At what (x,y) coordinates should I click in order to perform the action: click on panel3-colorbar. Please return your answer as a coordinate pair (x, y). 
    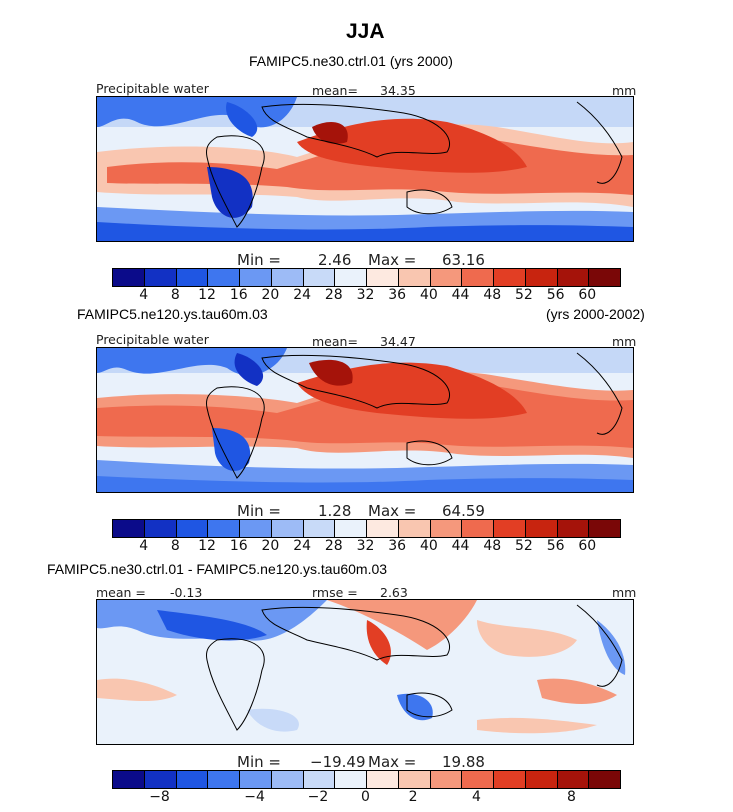
    Looking at the image, I should click on (366, 779).